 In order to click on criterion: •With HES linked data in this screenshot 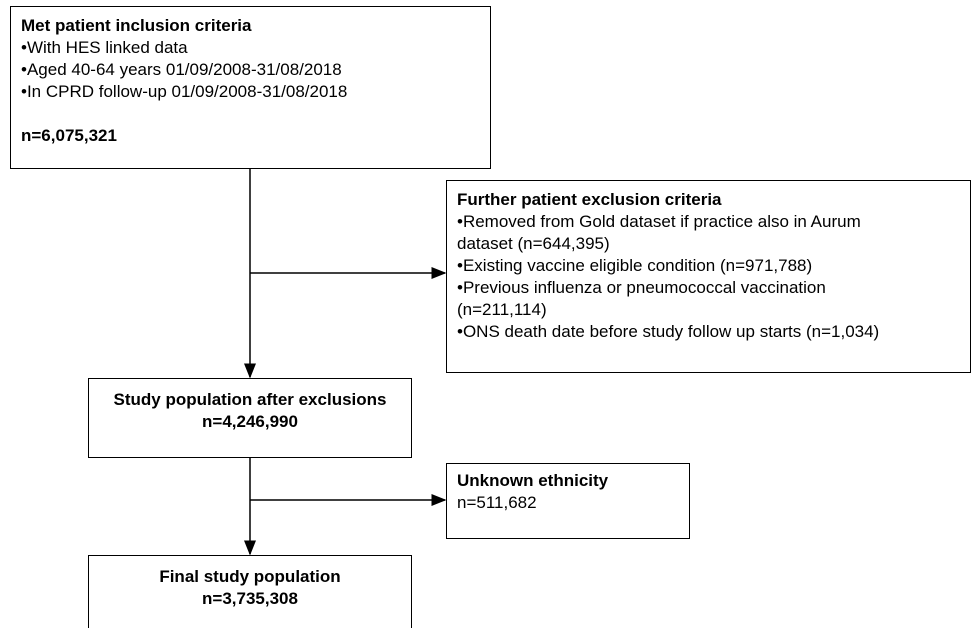, I will do `click(104, 47)`.